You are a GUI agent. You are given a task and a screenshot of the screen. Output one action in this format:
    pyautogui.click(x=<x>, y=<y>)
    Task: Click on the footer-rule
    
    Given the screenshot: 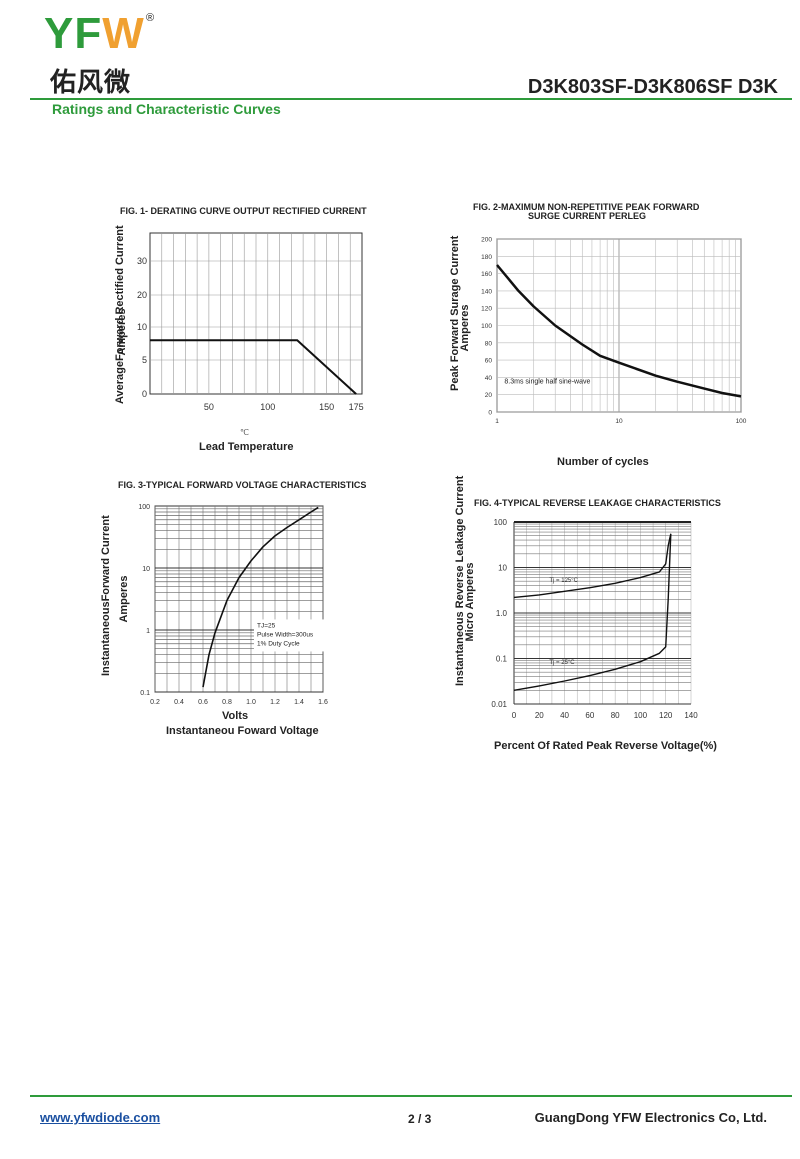 What is the action you would take?
    pyautogui.click(x=411, y=1096)
    